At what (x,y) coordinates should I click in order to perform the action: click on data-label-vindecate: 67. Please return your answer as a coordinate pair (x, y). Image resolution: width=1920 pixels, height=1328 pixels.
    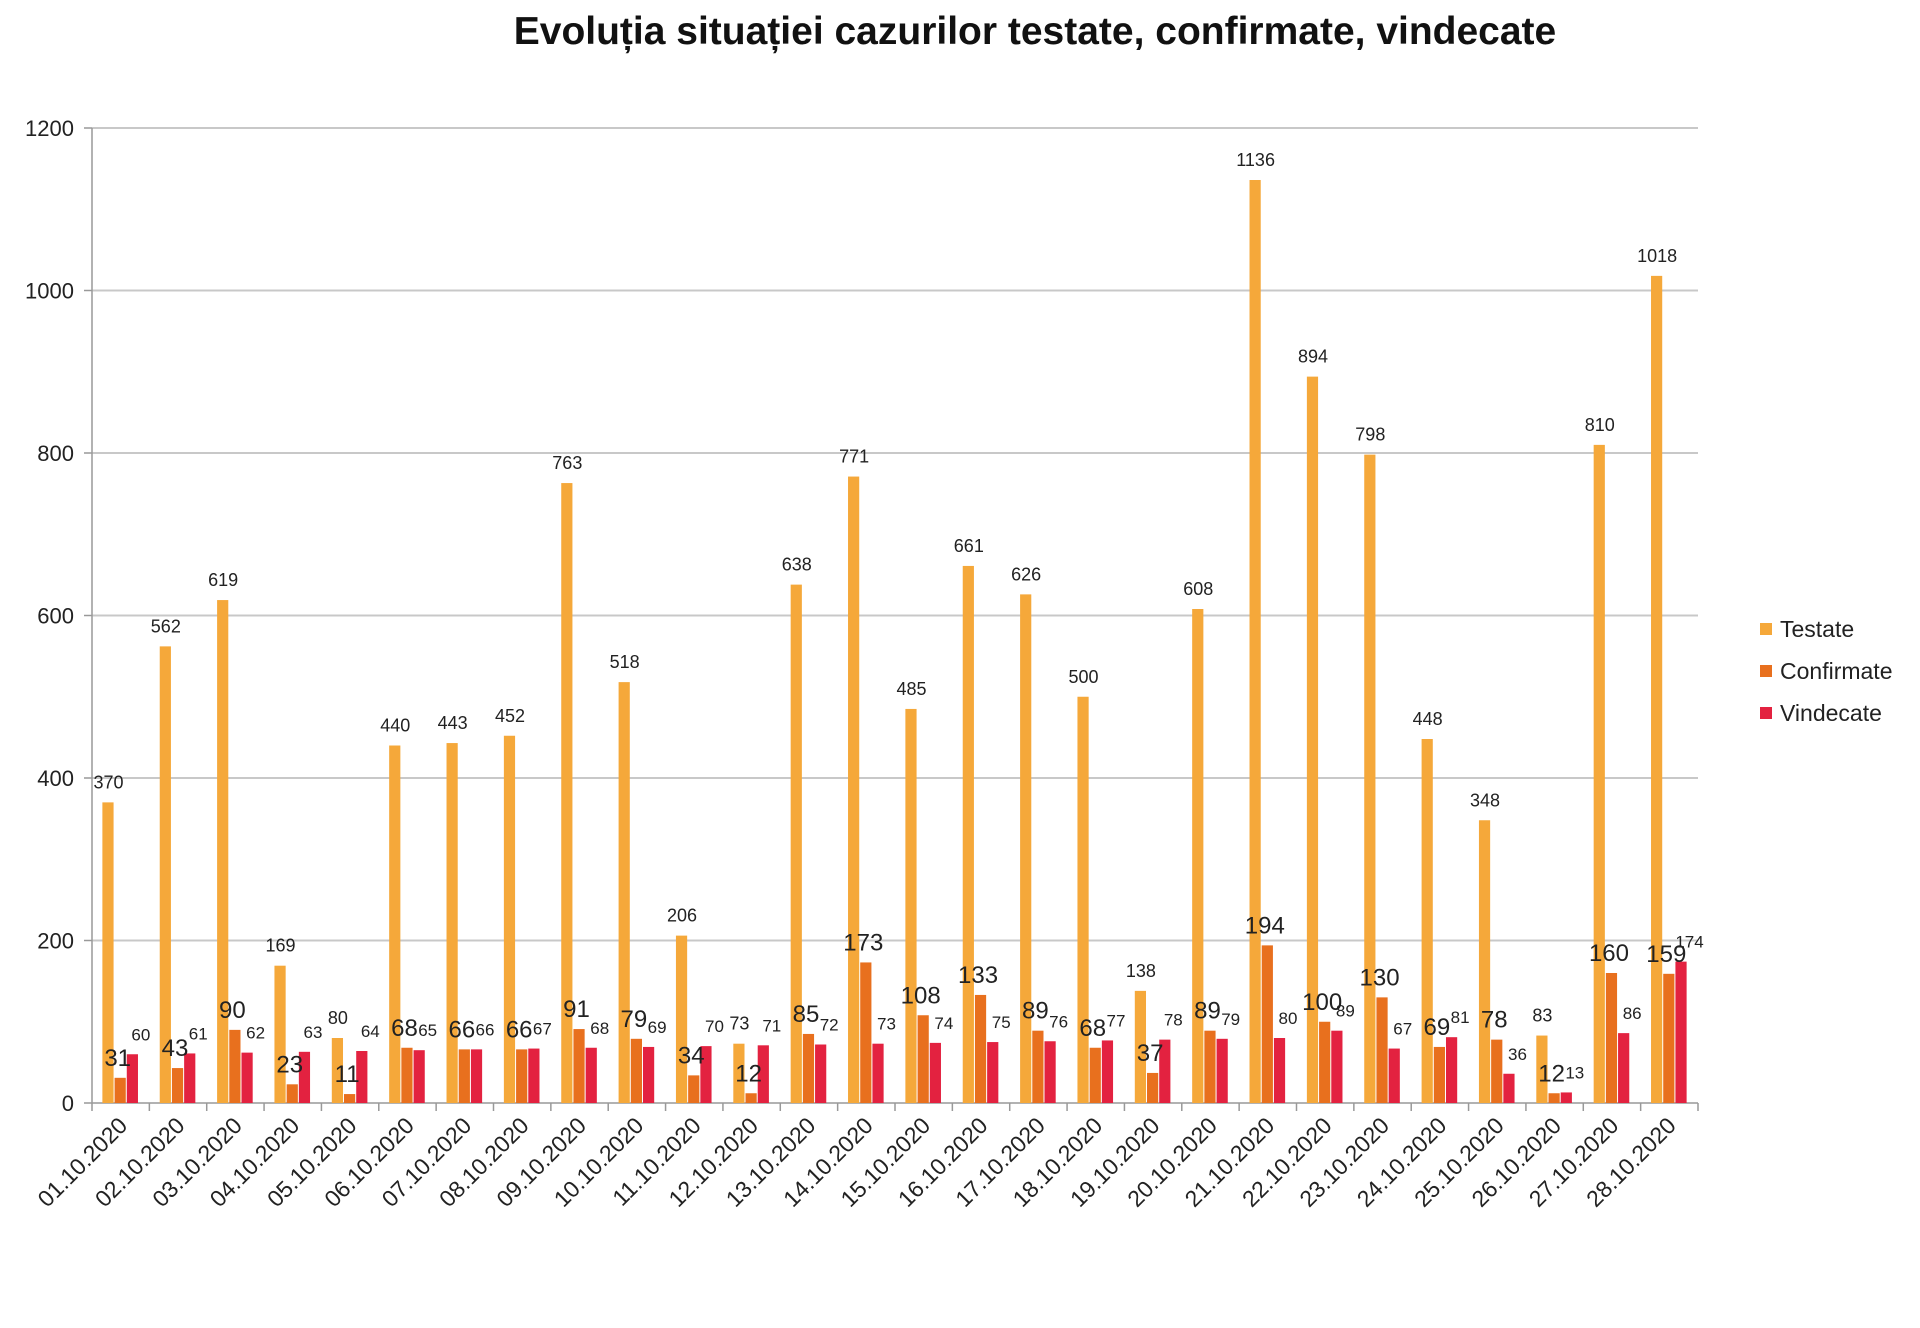
    Looking at the image, I should click on (542, 1029).